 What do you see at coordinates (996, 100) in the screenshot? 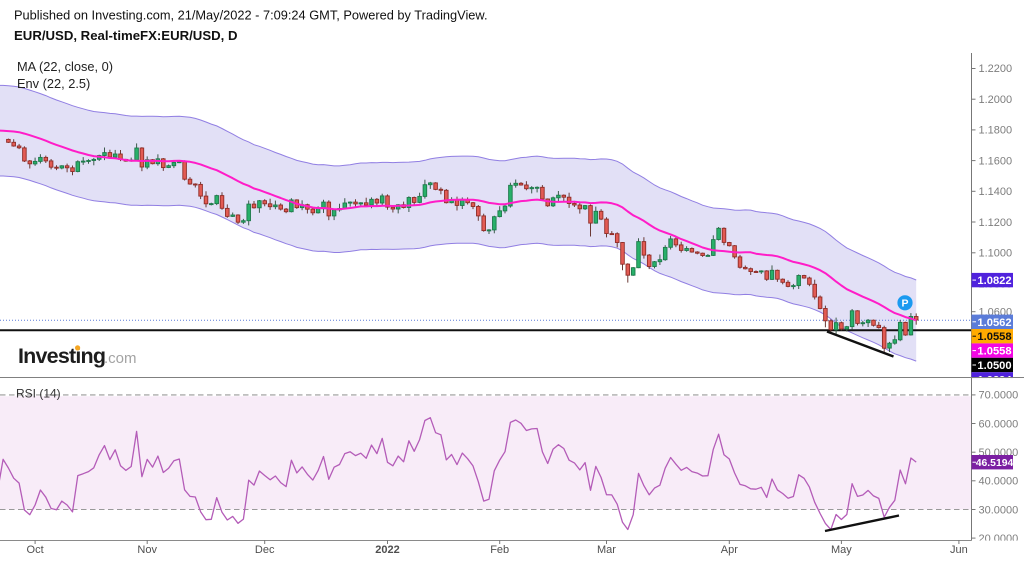
I see `svg-text: 1.2000` at bounding box center [996, 100].